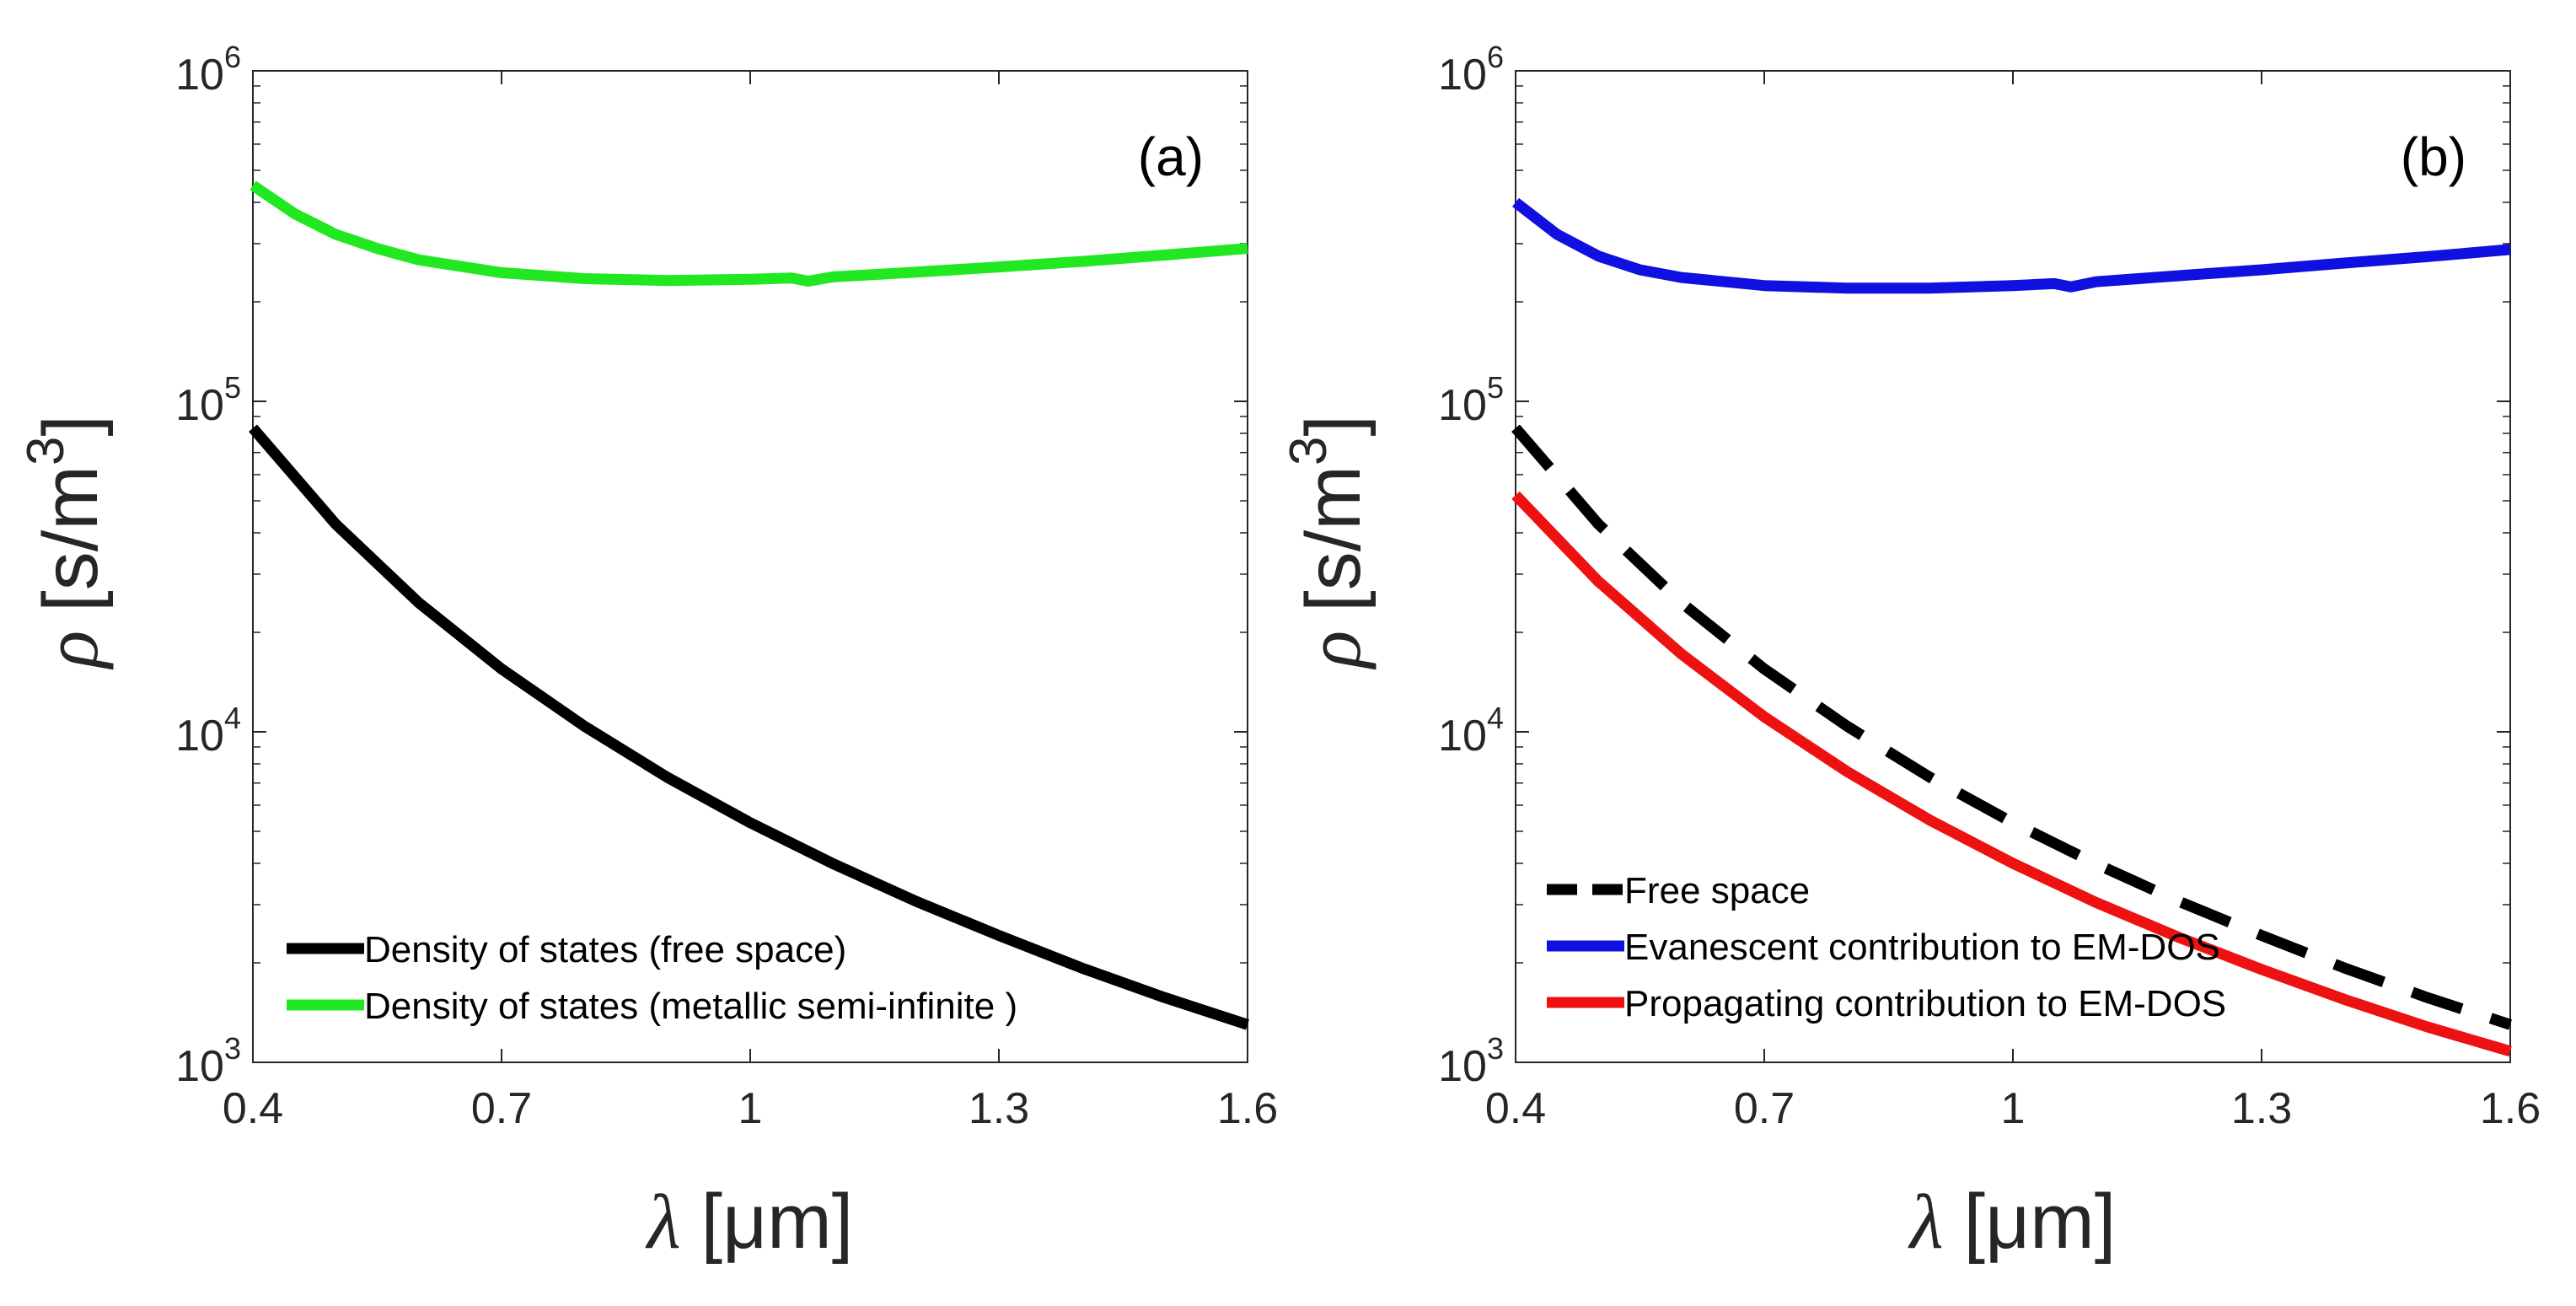  Describe the element at coordinates (1717, 890) in the screenshot. I see `legend-label: Free space` at that location.